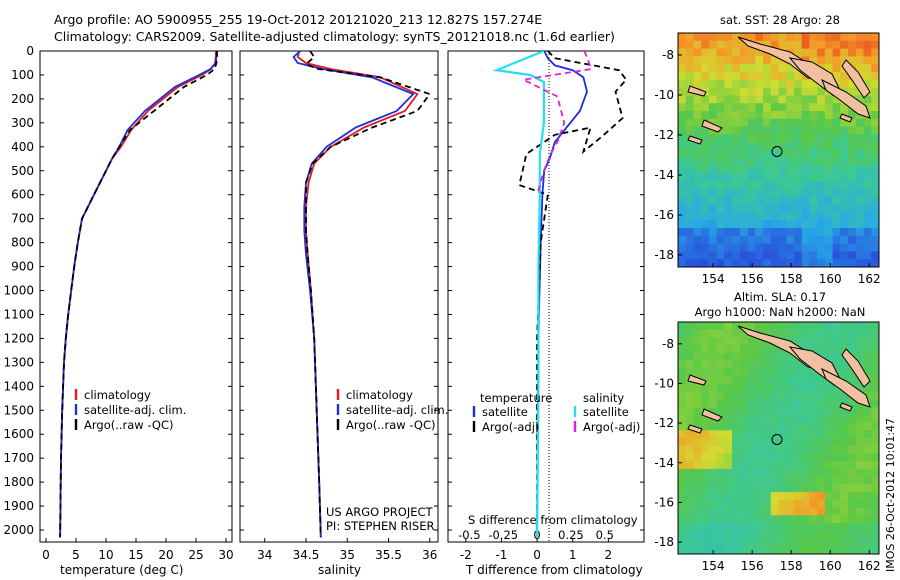  Describe the element at coordinates (22, 219) in the screenshot. I see `depth-tick-label: 700` at that location.